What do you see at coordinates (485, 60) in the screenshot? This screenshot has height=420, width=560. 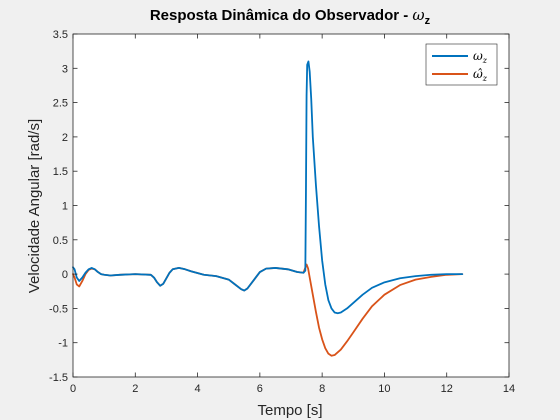 I see `legend-subscript-series-1: z` at bounding box center [485, 60].